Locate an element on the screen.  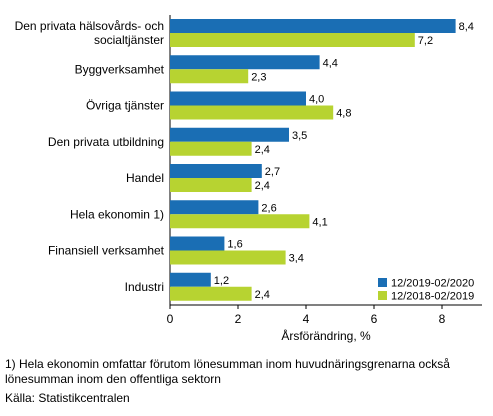
category-label: Hela ekonomin 1) is located at coordinates (117, 214).